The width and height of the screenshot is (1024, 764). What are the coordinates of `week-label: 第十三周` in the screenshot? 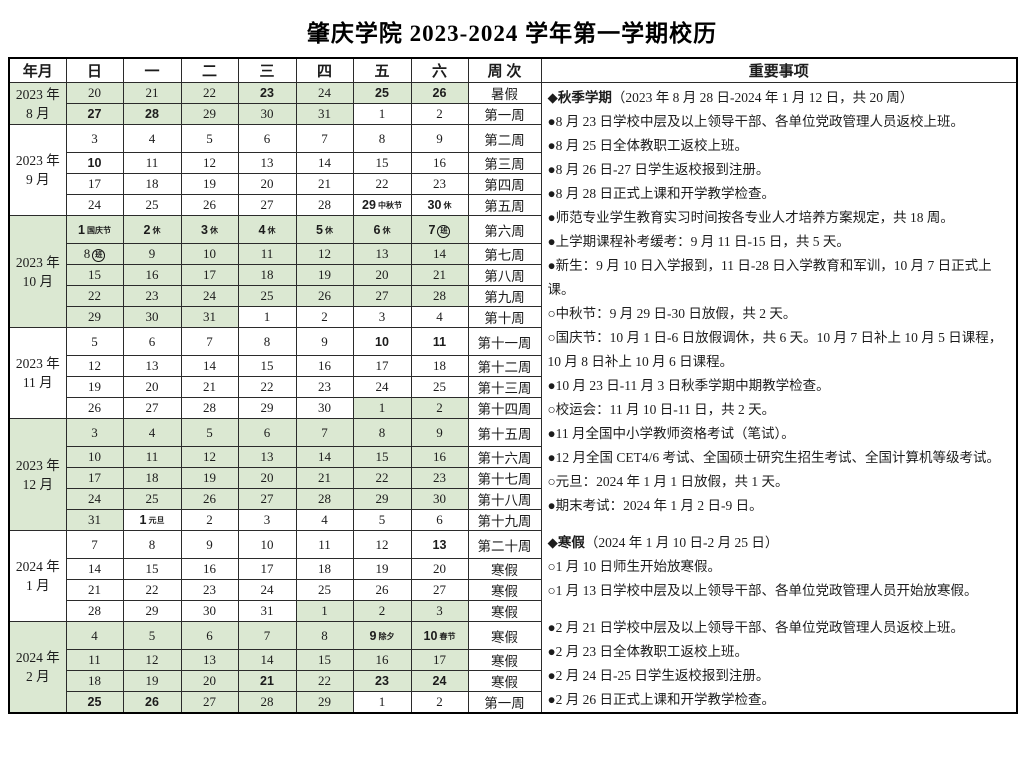 It's located at (504, 387).